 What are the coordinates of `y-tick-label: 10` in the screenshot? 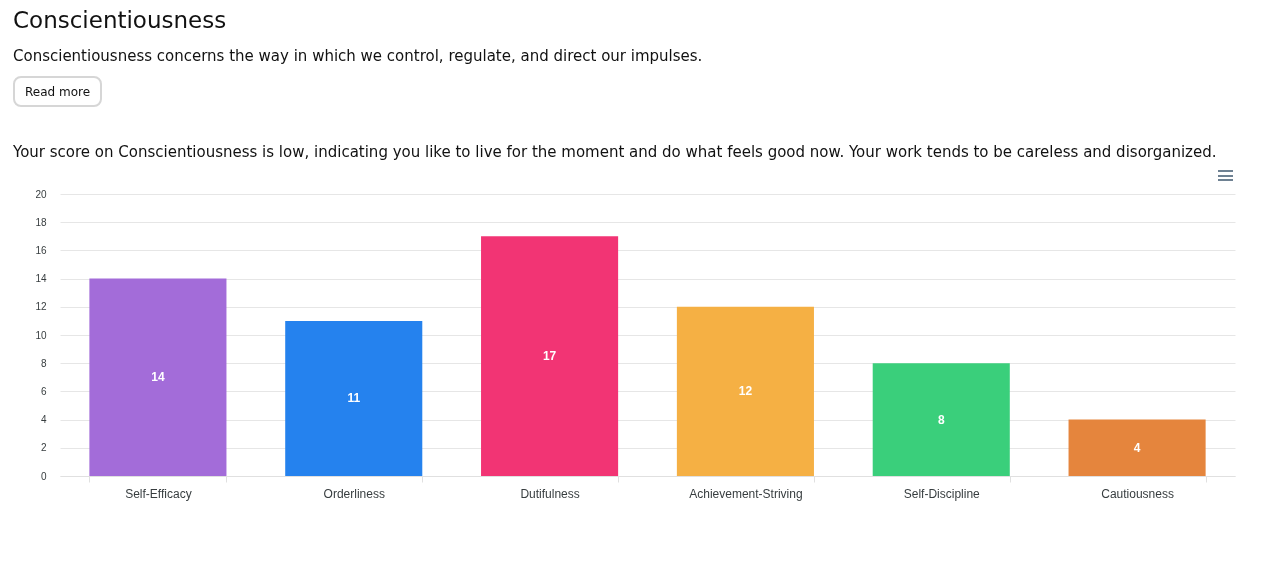 It's located at (41, 335).